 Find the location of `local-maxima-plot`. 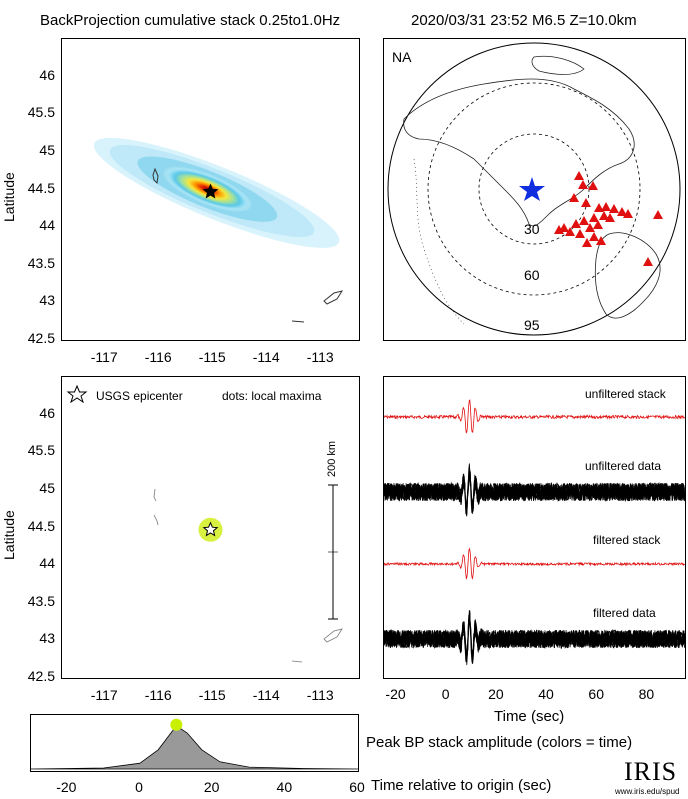

local-maxima-plot is located at coordinates (204, 523).